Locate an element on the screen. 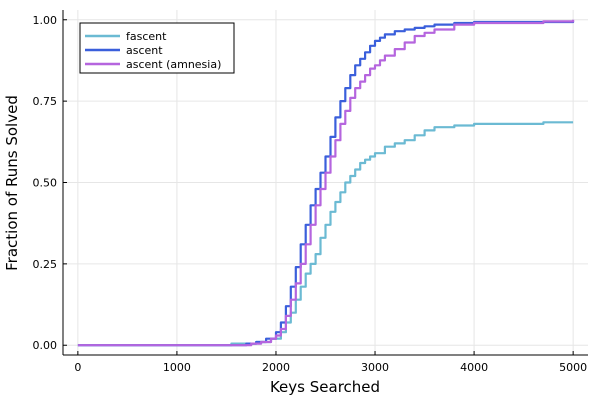 The width and height of the screenshot is (600, 400). y-tick-label: 0.50 is located at coordinates (45, 183).